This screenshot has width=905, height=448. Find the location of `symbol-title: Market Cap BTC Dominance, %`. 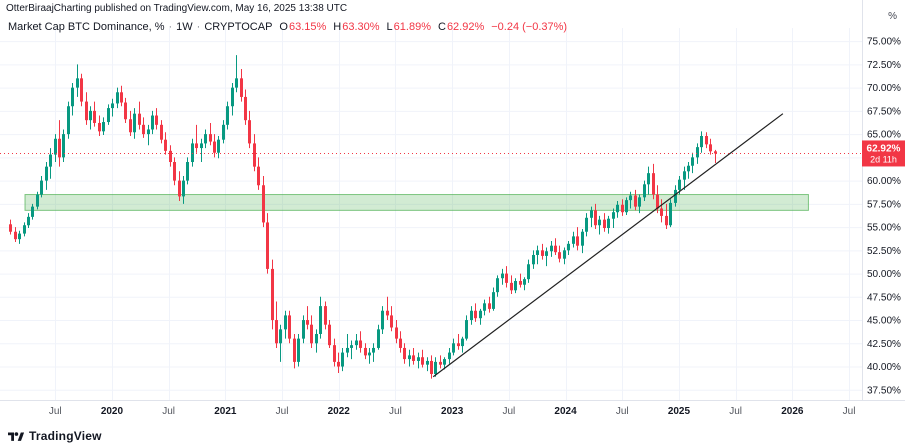

symbol-title: Market Cap BTC Dominance, % is located at coordinates (86, 27).